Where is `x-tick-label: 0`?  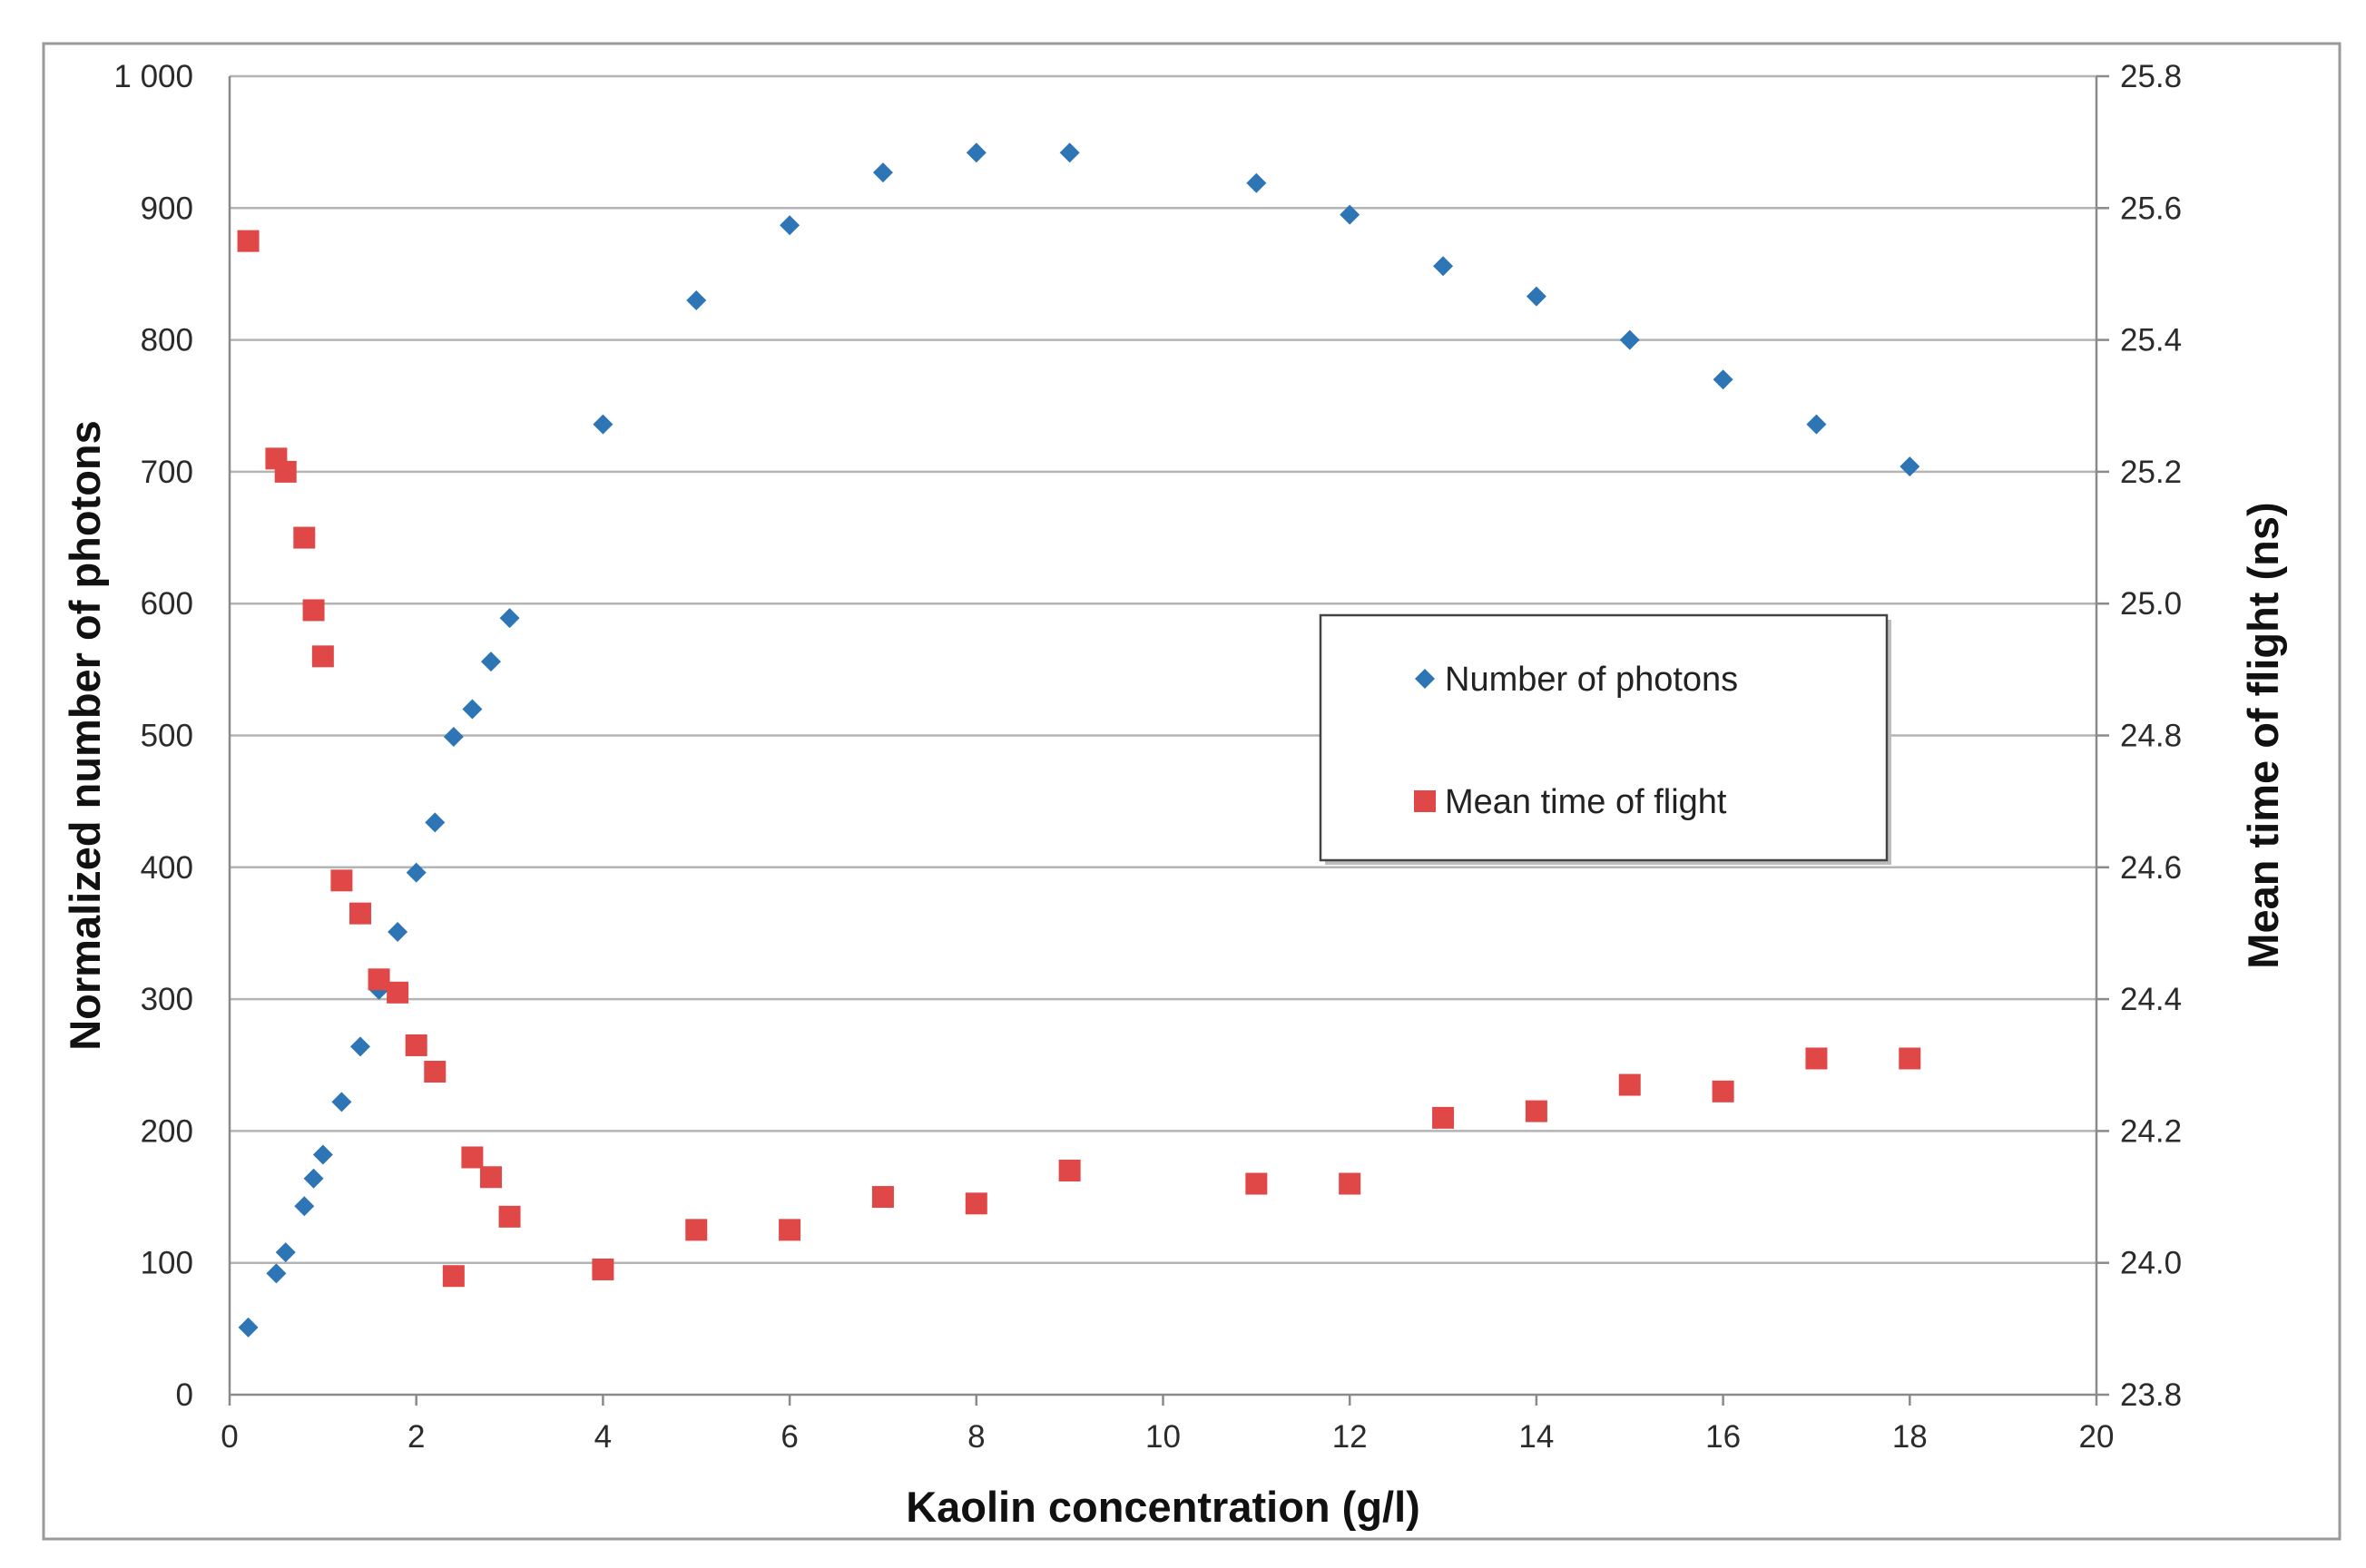 x-tick-label: 0 is located at coordinates (229, 1437).